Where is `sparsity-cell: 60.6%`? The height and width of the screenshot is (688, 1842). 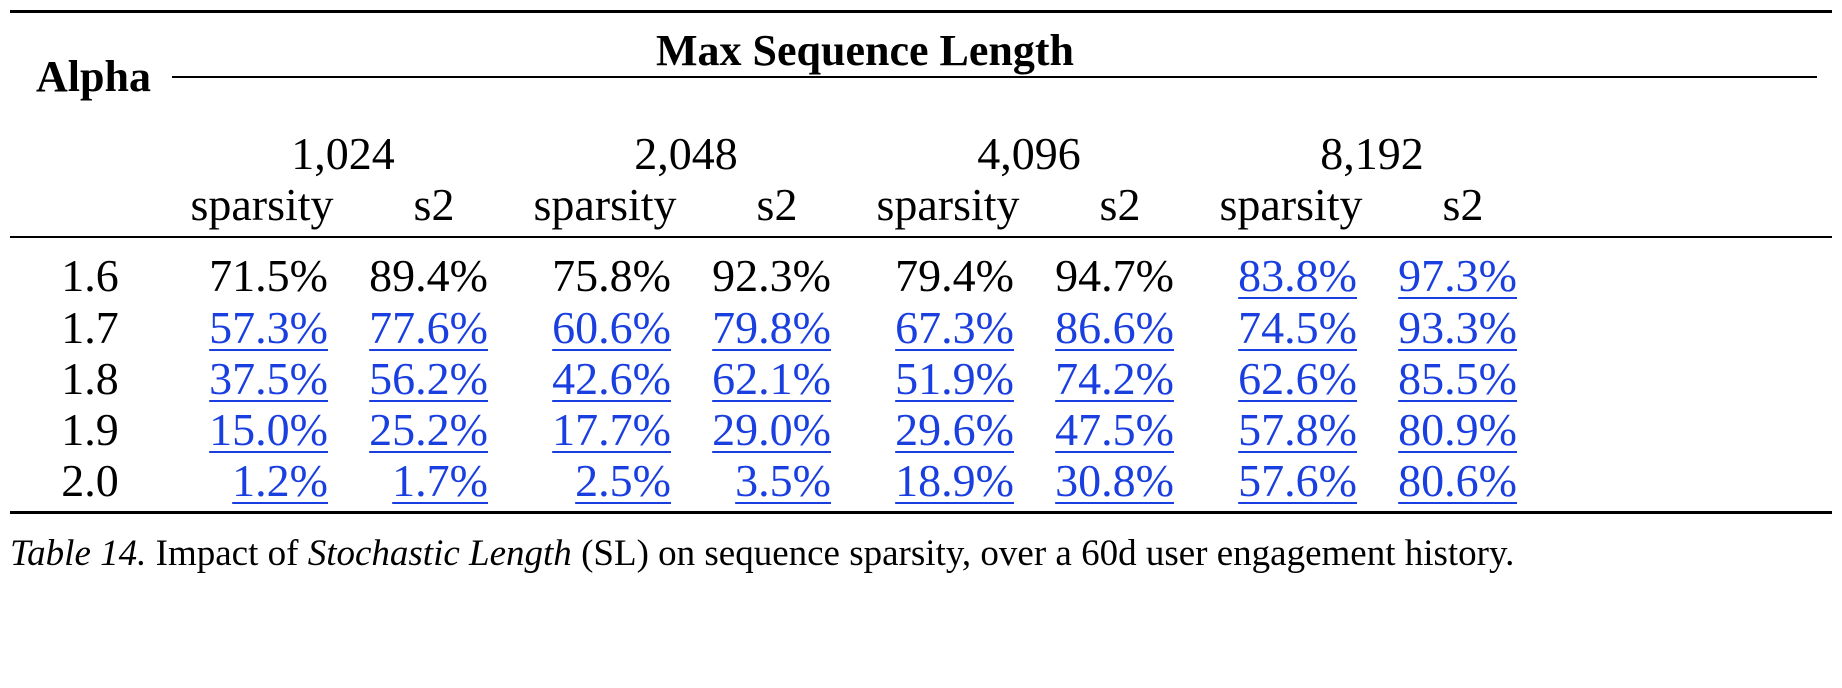
sparsity-cell: 60.6% is located at coordinates (611, 327).